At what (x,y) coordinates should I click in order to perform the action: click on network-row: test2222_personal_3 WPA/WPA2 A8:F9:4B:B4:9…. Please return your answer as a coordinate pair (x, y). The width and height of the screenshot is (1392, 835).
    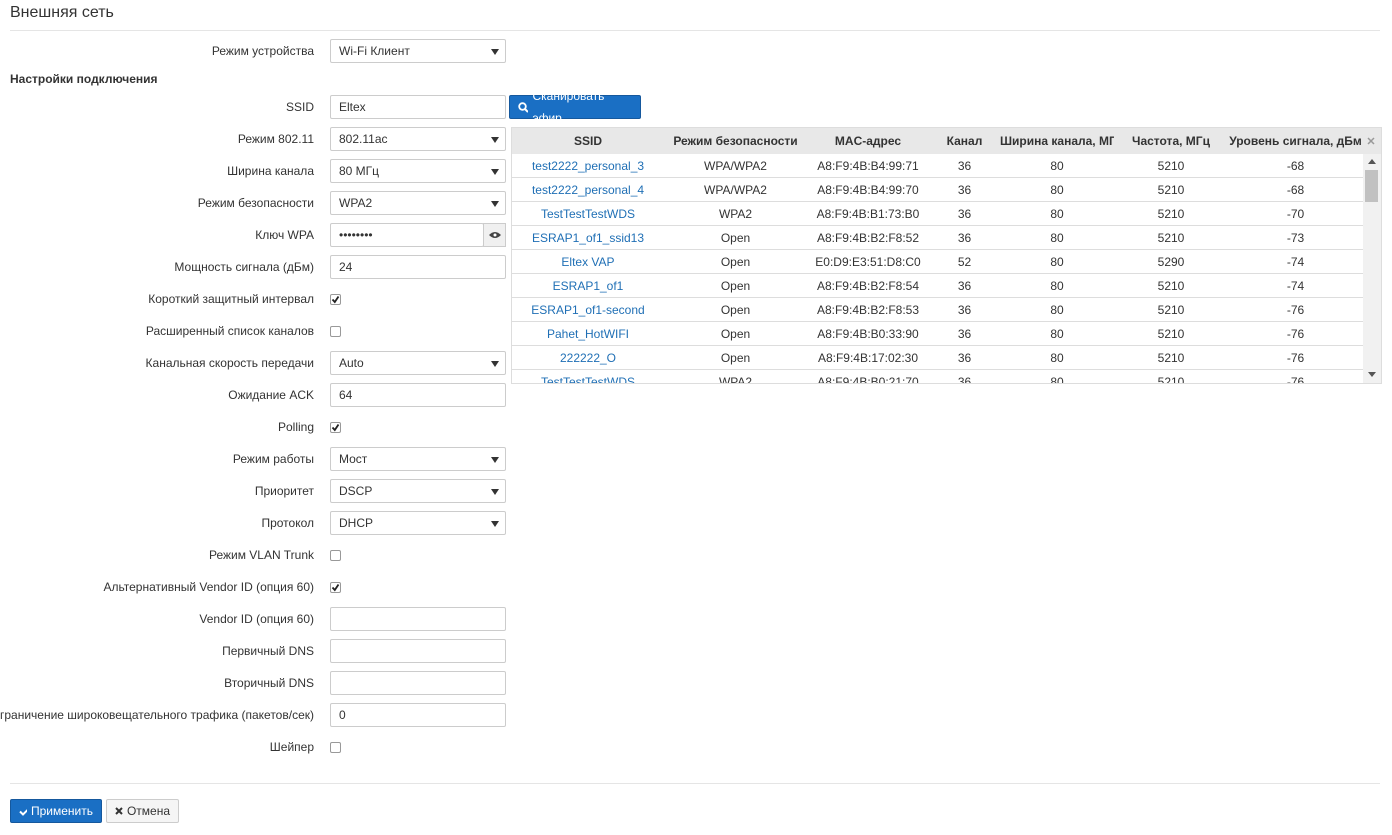
    Looking at the image, I should click on (937, 166).